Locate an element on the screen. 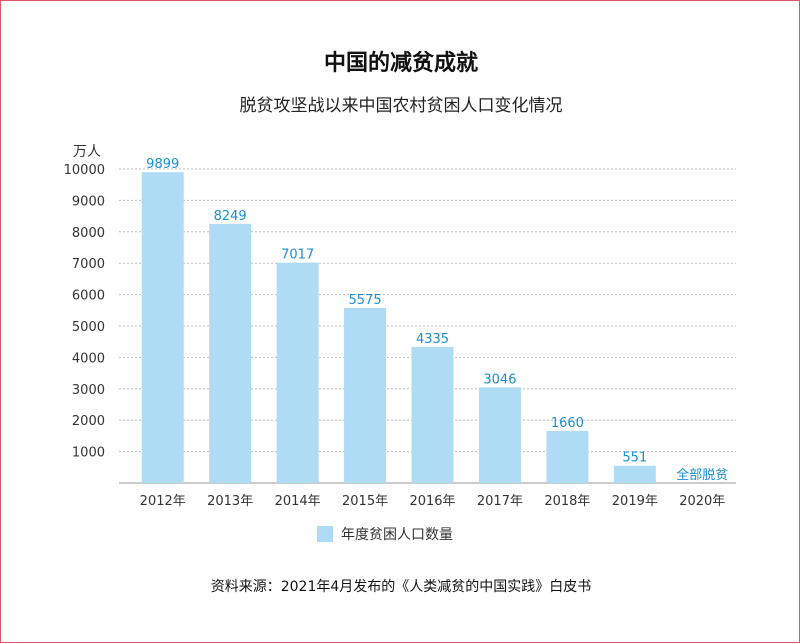 The image size is (800, 644). source-note: 资料来源：2021年4月发布的《人类减贫的中国实践》白皮书 is located at coordinates (401, 587).